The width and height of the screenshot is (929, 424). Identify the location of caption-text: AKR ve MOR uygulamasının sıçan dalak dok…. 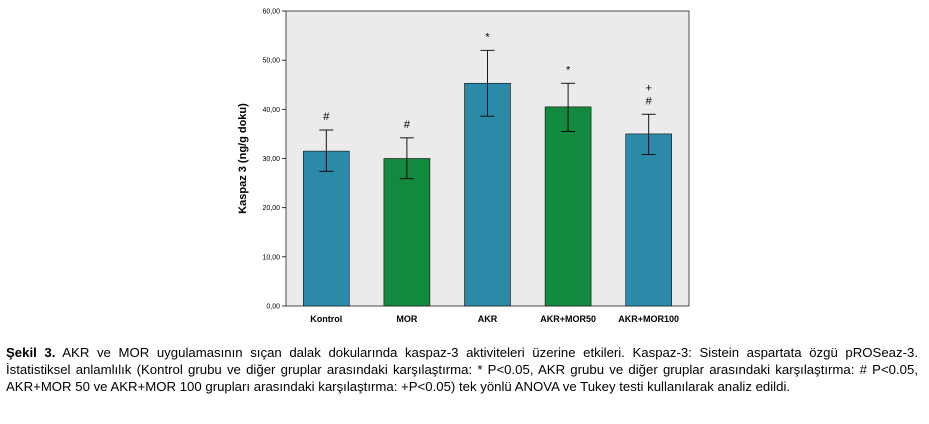
(462, 369).